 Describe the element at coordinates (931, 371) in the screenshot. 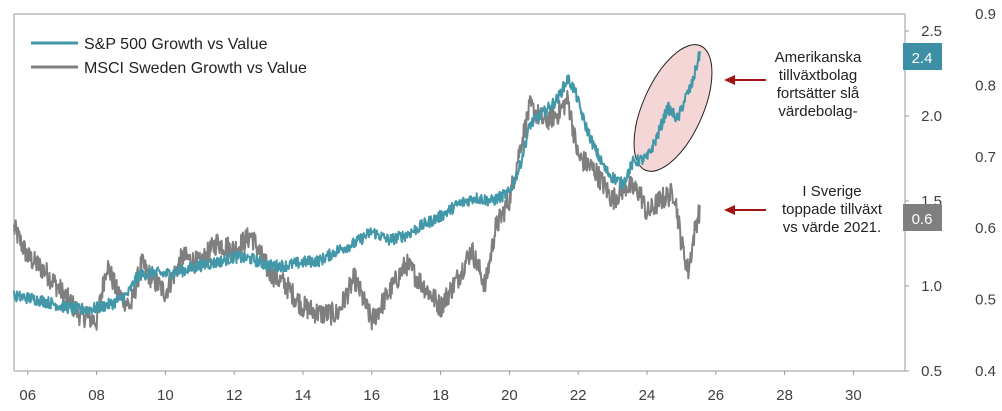

I see `y-left-tick-label: 0.5` at that location.